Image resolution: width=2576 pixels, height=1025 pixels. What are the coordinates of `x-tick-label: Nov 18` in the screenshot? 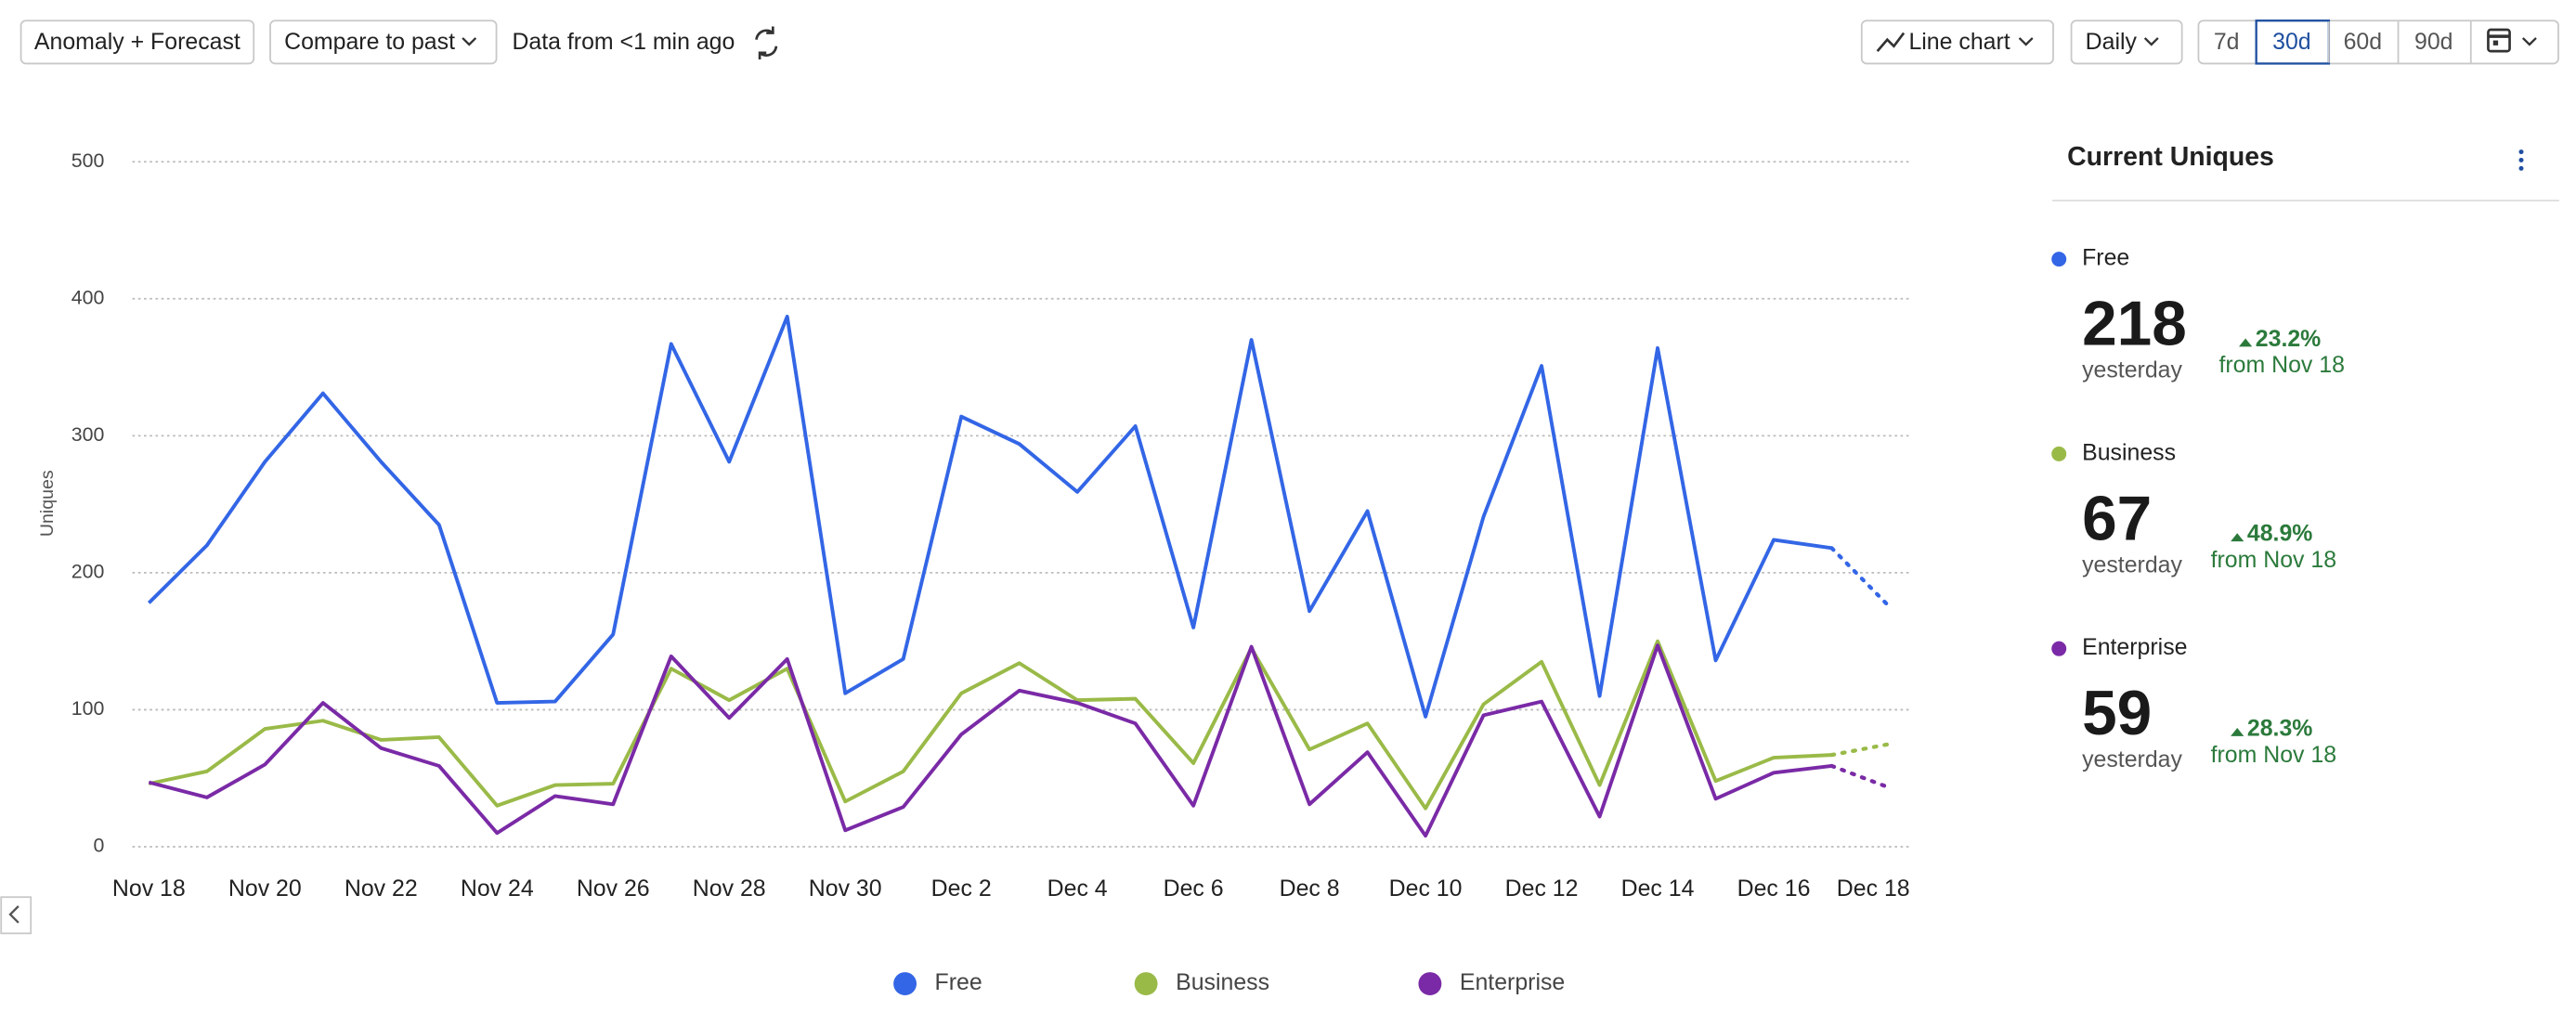 It's located at (149, 889).